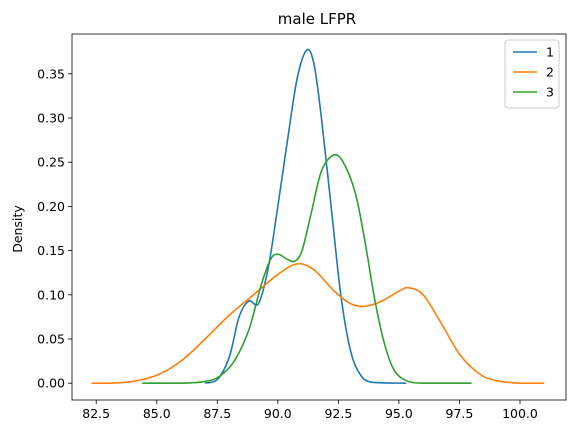 This screenshot has height=435, width=576. Describe the element at coordinates (278, 413) in the screenshot. I see `x-tick-label: 90.0` at that location.